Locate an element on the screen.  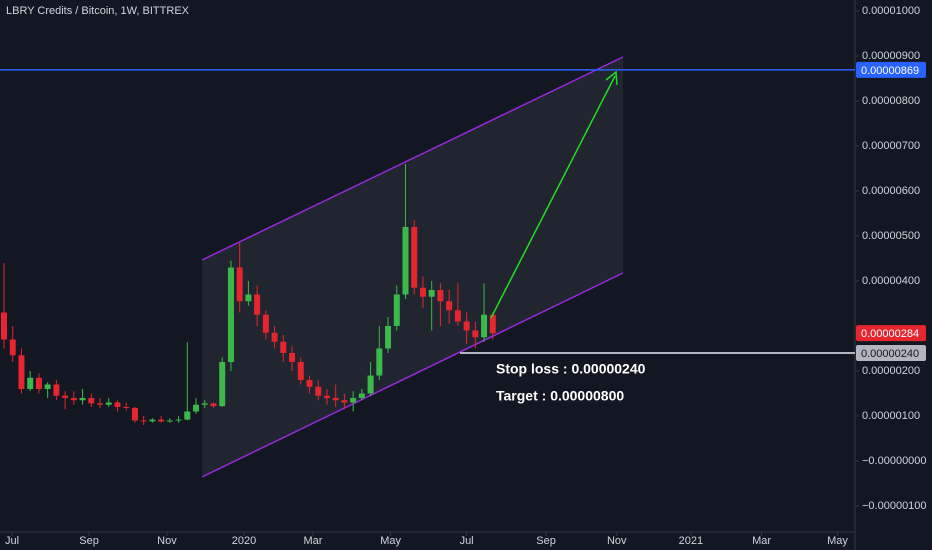
y-tick-label: 0.00001000 is located at coordinates (891, 11).